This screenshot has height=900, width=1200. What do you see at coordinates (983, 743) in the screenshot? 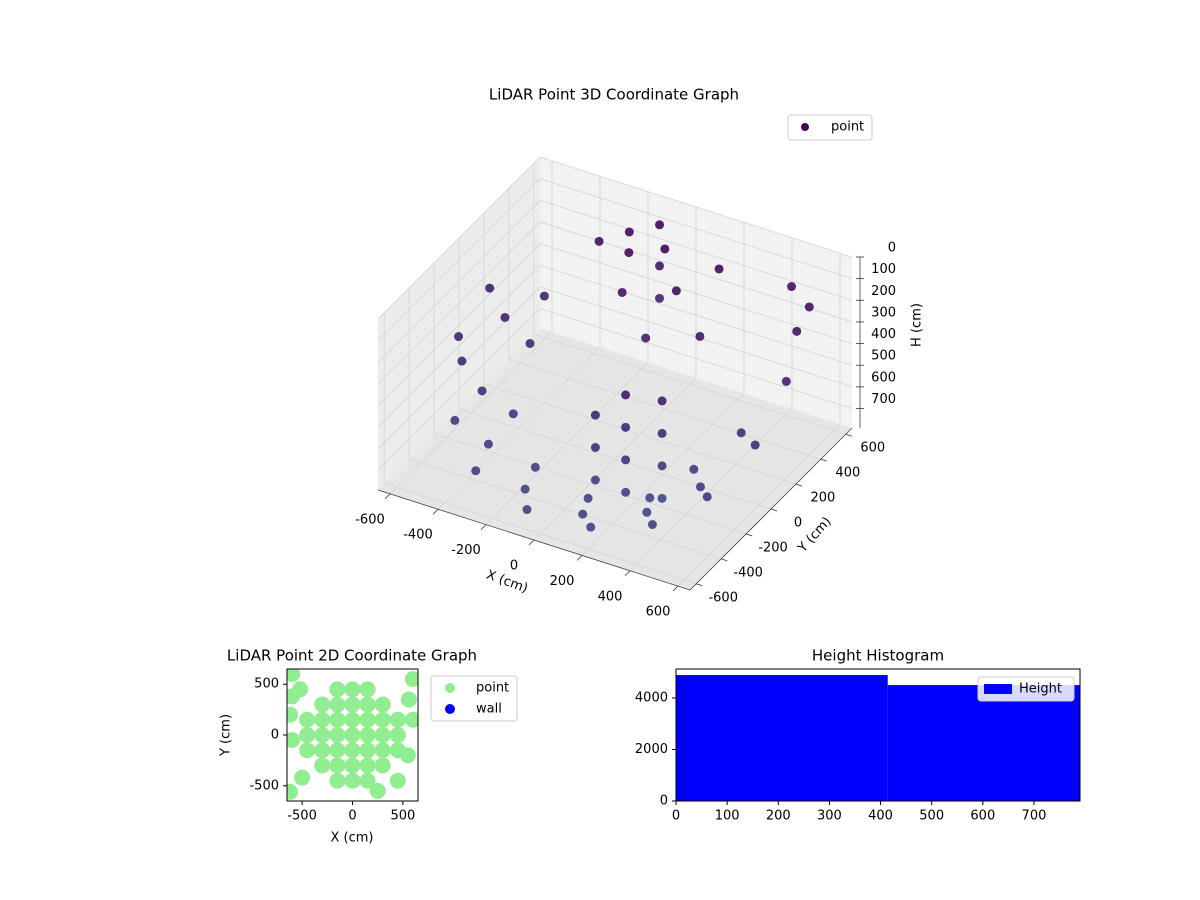
I see `bar` at bounding box center [983, 743].